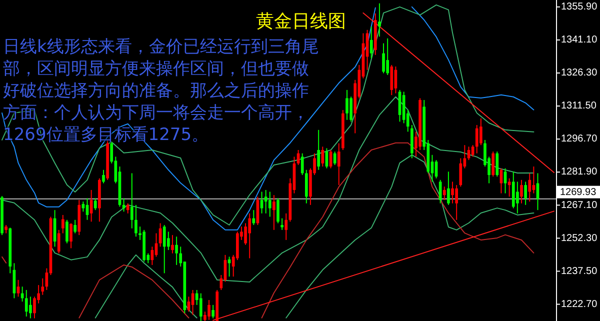  Describe the element at coordinates (578, 192) in the screenshot. I see `ref-line-label: 1269.93` at that location.